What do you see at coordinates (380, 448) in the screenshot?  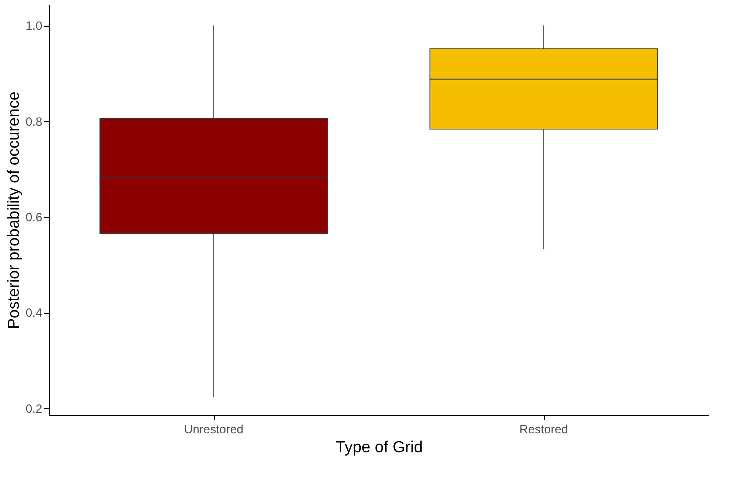 I see `x-axis-title: Type of Grid` at bounding box center [380, 448].